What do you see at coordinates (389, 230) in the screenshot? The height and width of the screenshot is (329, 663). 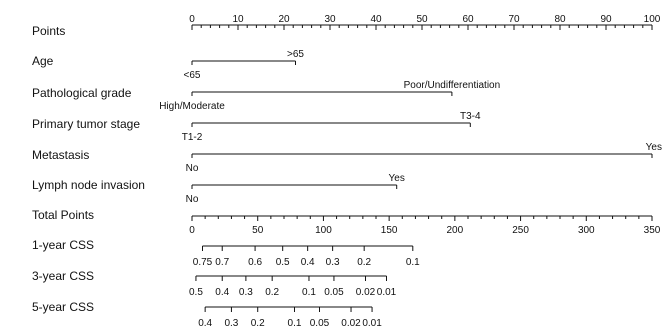 I see `total-points-tick-label: 150` at bounding box center [389, 230].